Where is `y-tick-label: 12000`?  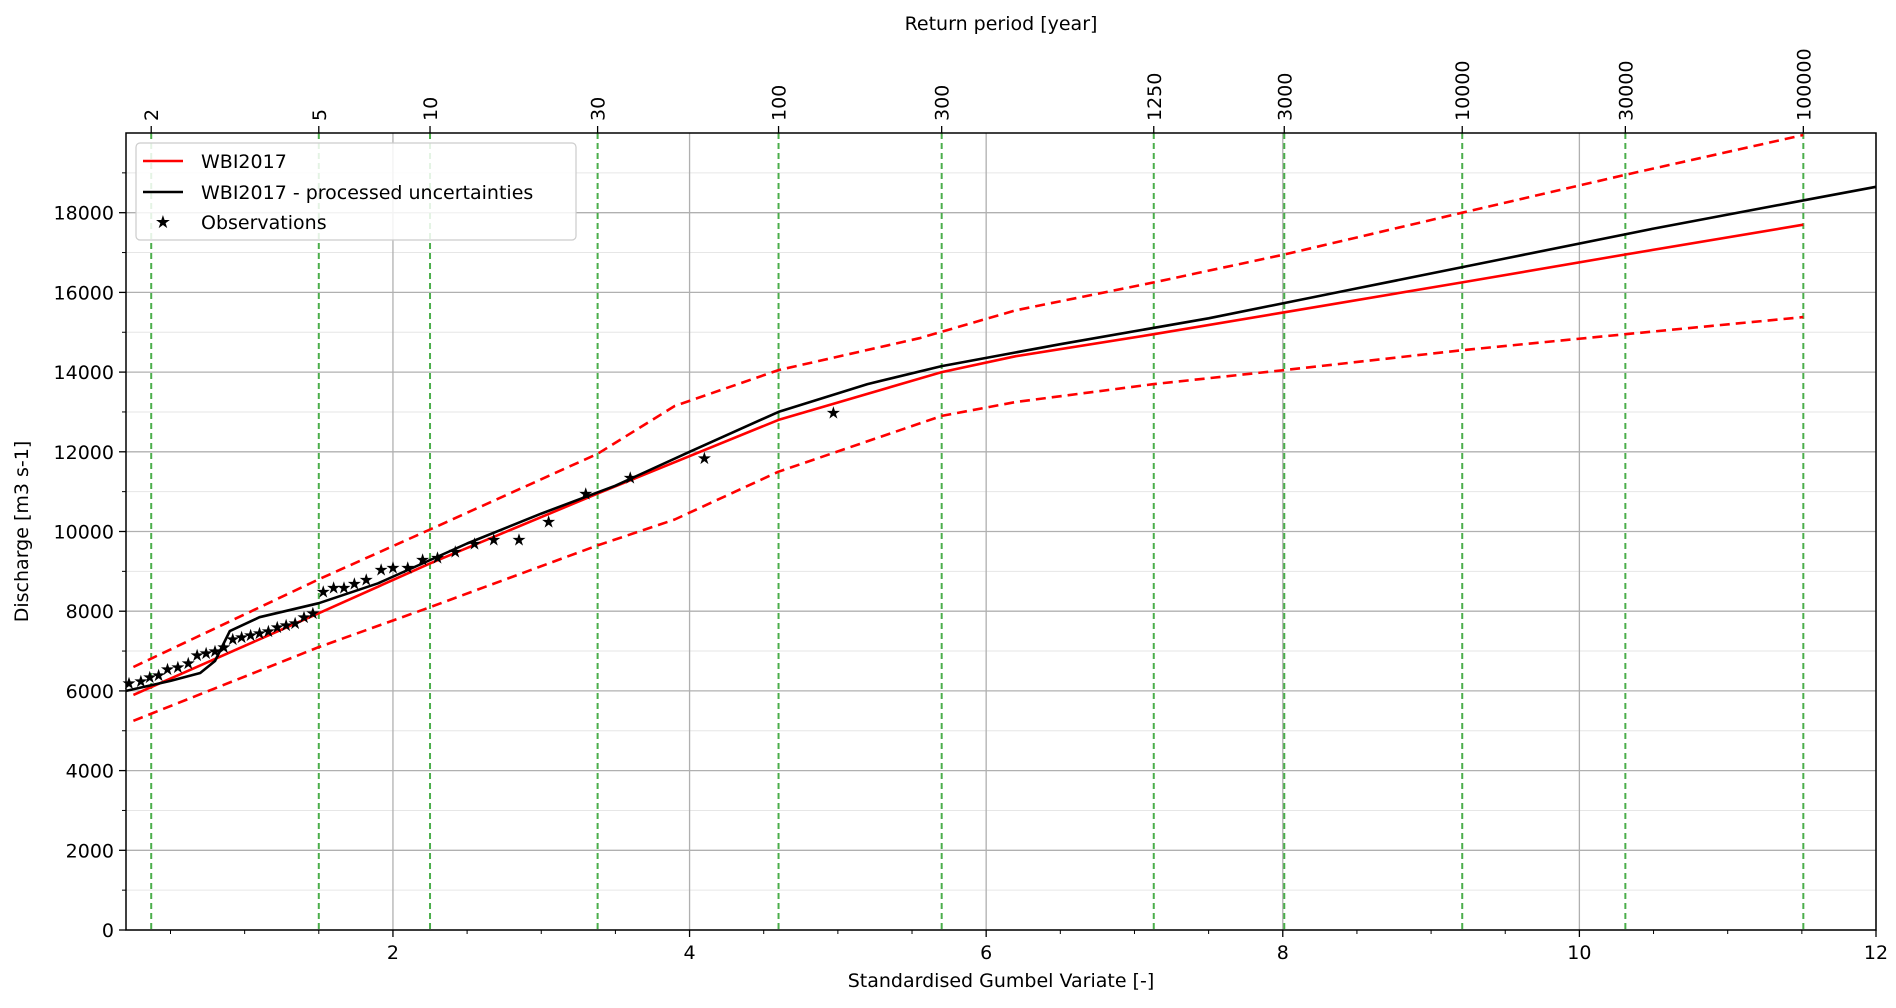 y-tick-label: 12000 is located at coordinates (84, 453).